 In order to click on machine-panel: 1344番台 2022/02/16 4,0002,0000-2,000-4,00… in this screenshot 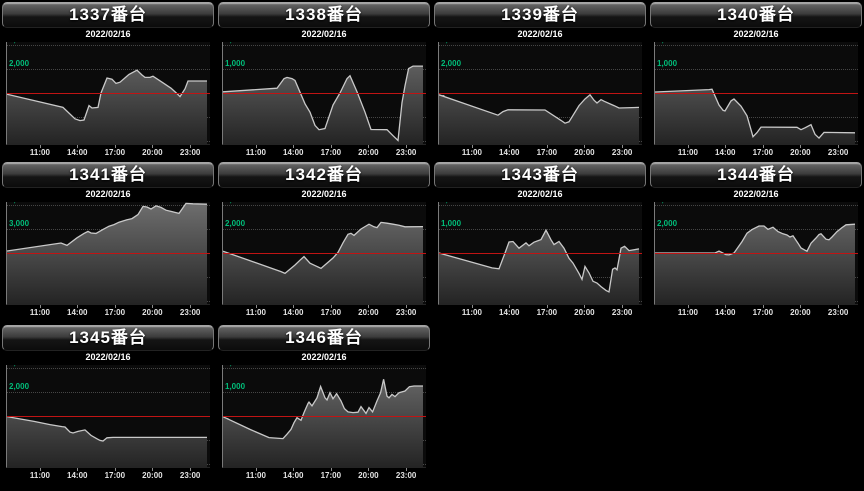, I will do `click(756, 240)`.